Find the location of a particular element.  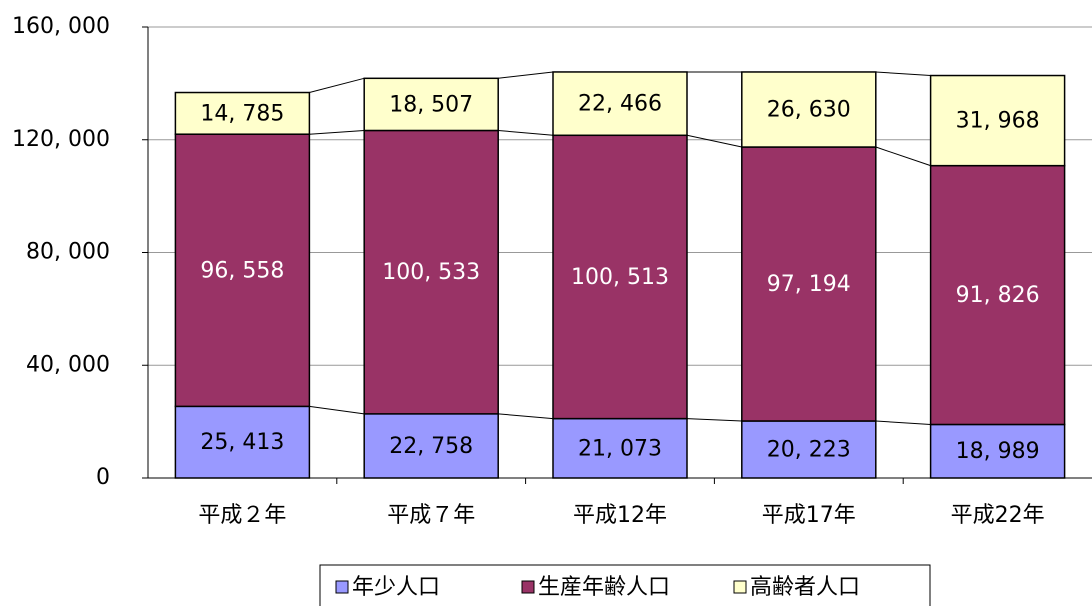

value-label: 26, 630 is located at coordinates (809, 109).